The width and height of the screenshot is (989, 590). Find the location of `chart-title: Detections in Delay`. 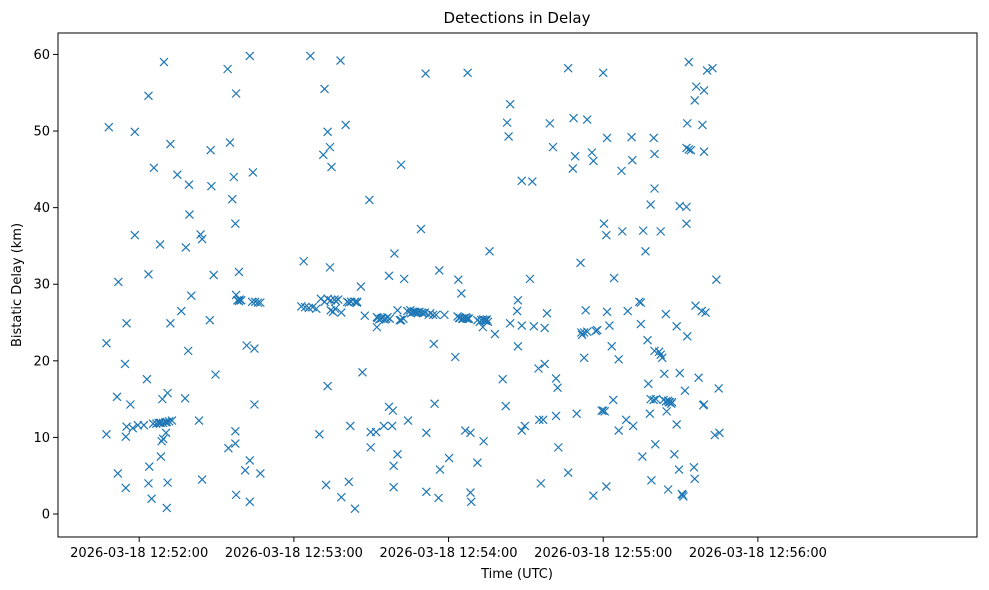

chart-title: Detections in Delay is located at coordinates (517, 18).